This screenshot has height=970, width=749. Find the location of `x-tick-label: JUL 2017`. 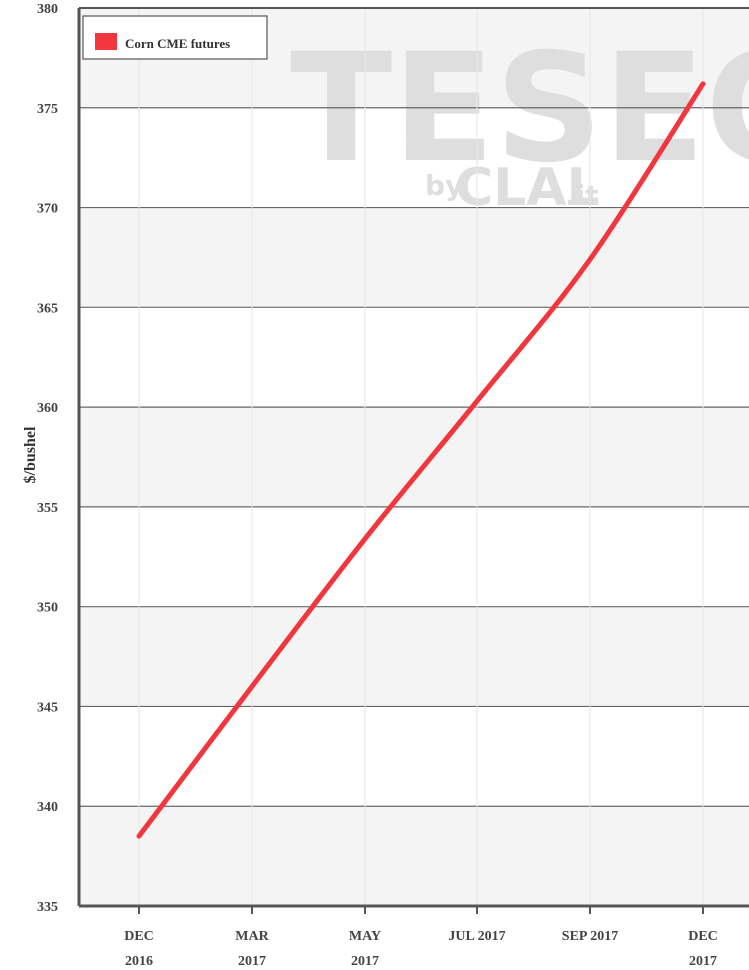

x-tick-label: JUL 2017 is located at coordinates (476, 936).